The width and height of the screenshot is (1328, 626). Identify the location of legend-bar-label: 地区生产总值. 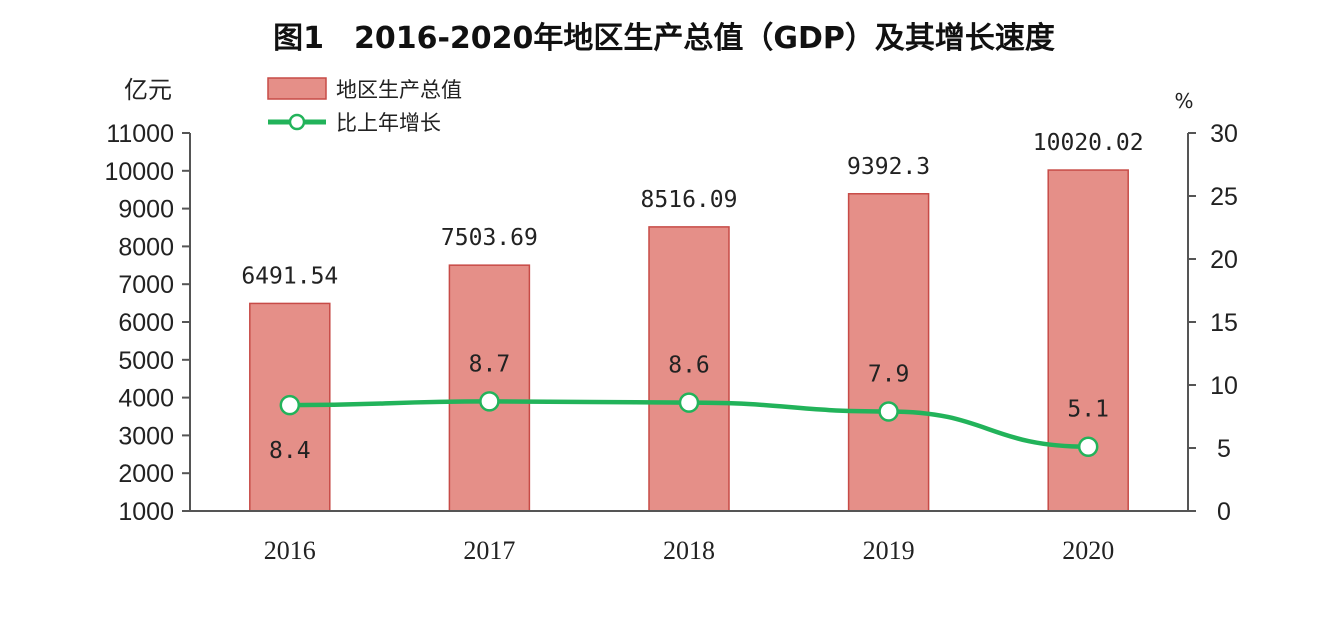
(399, 90).